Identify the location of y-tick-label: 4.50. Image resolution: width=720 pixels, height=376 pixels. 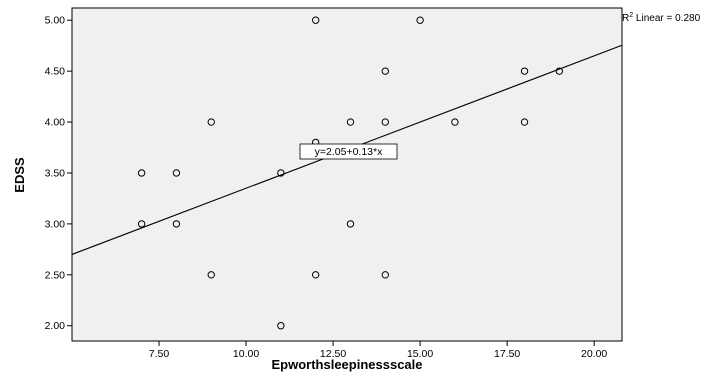
(55, 72).